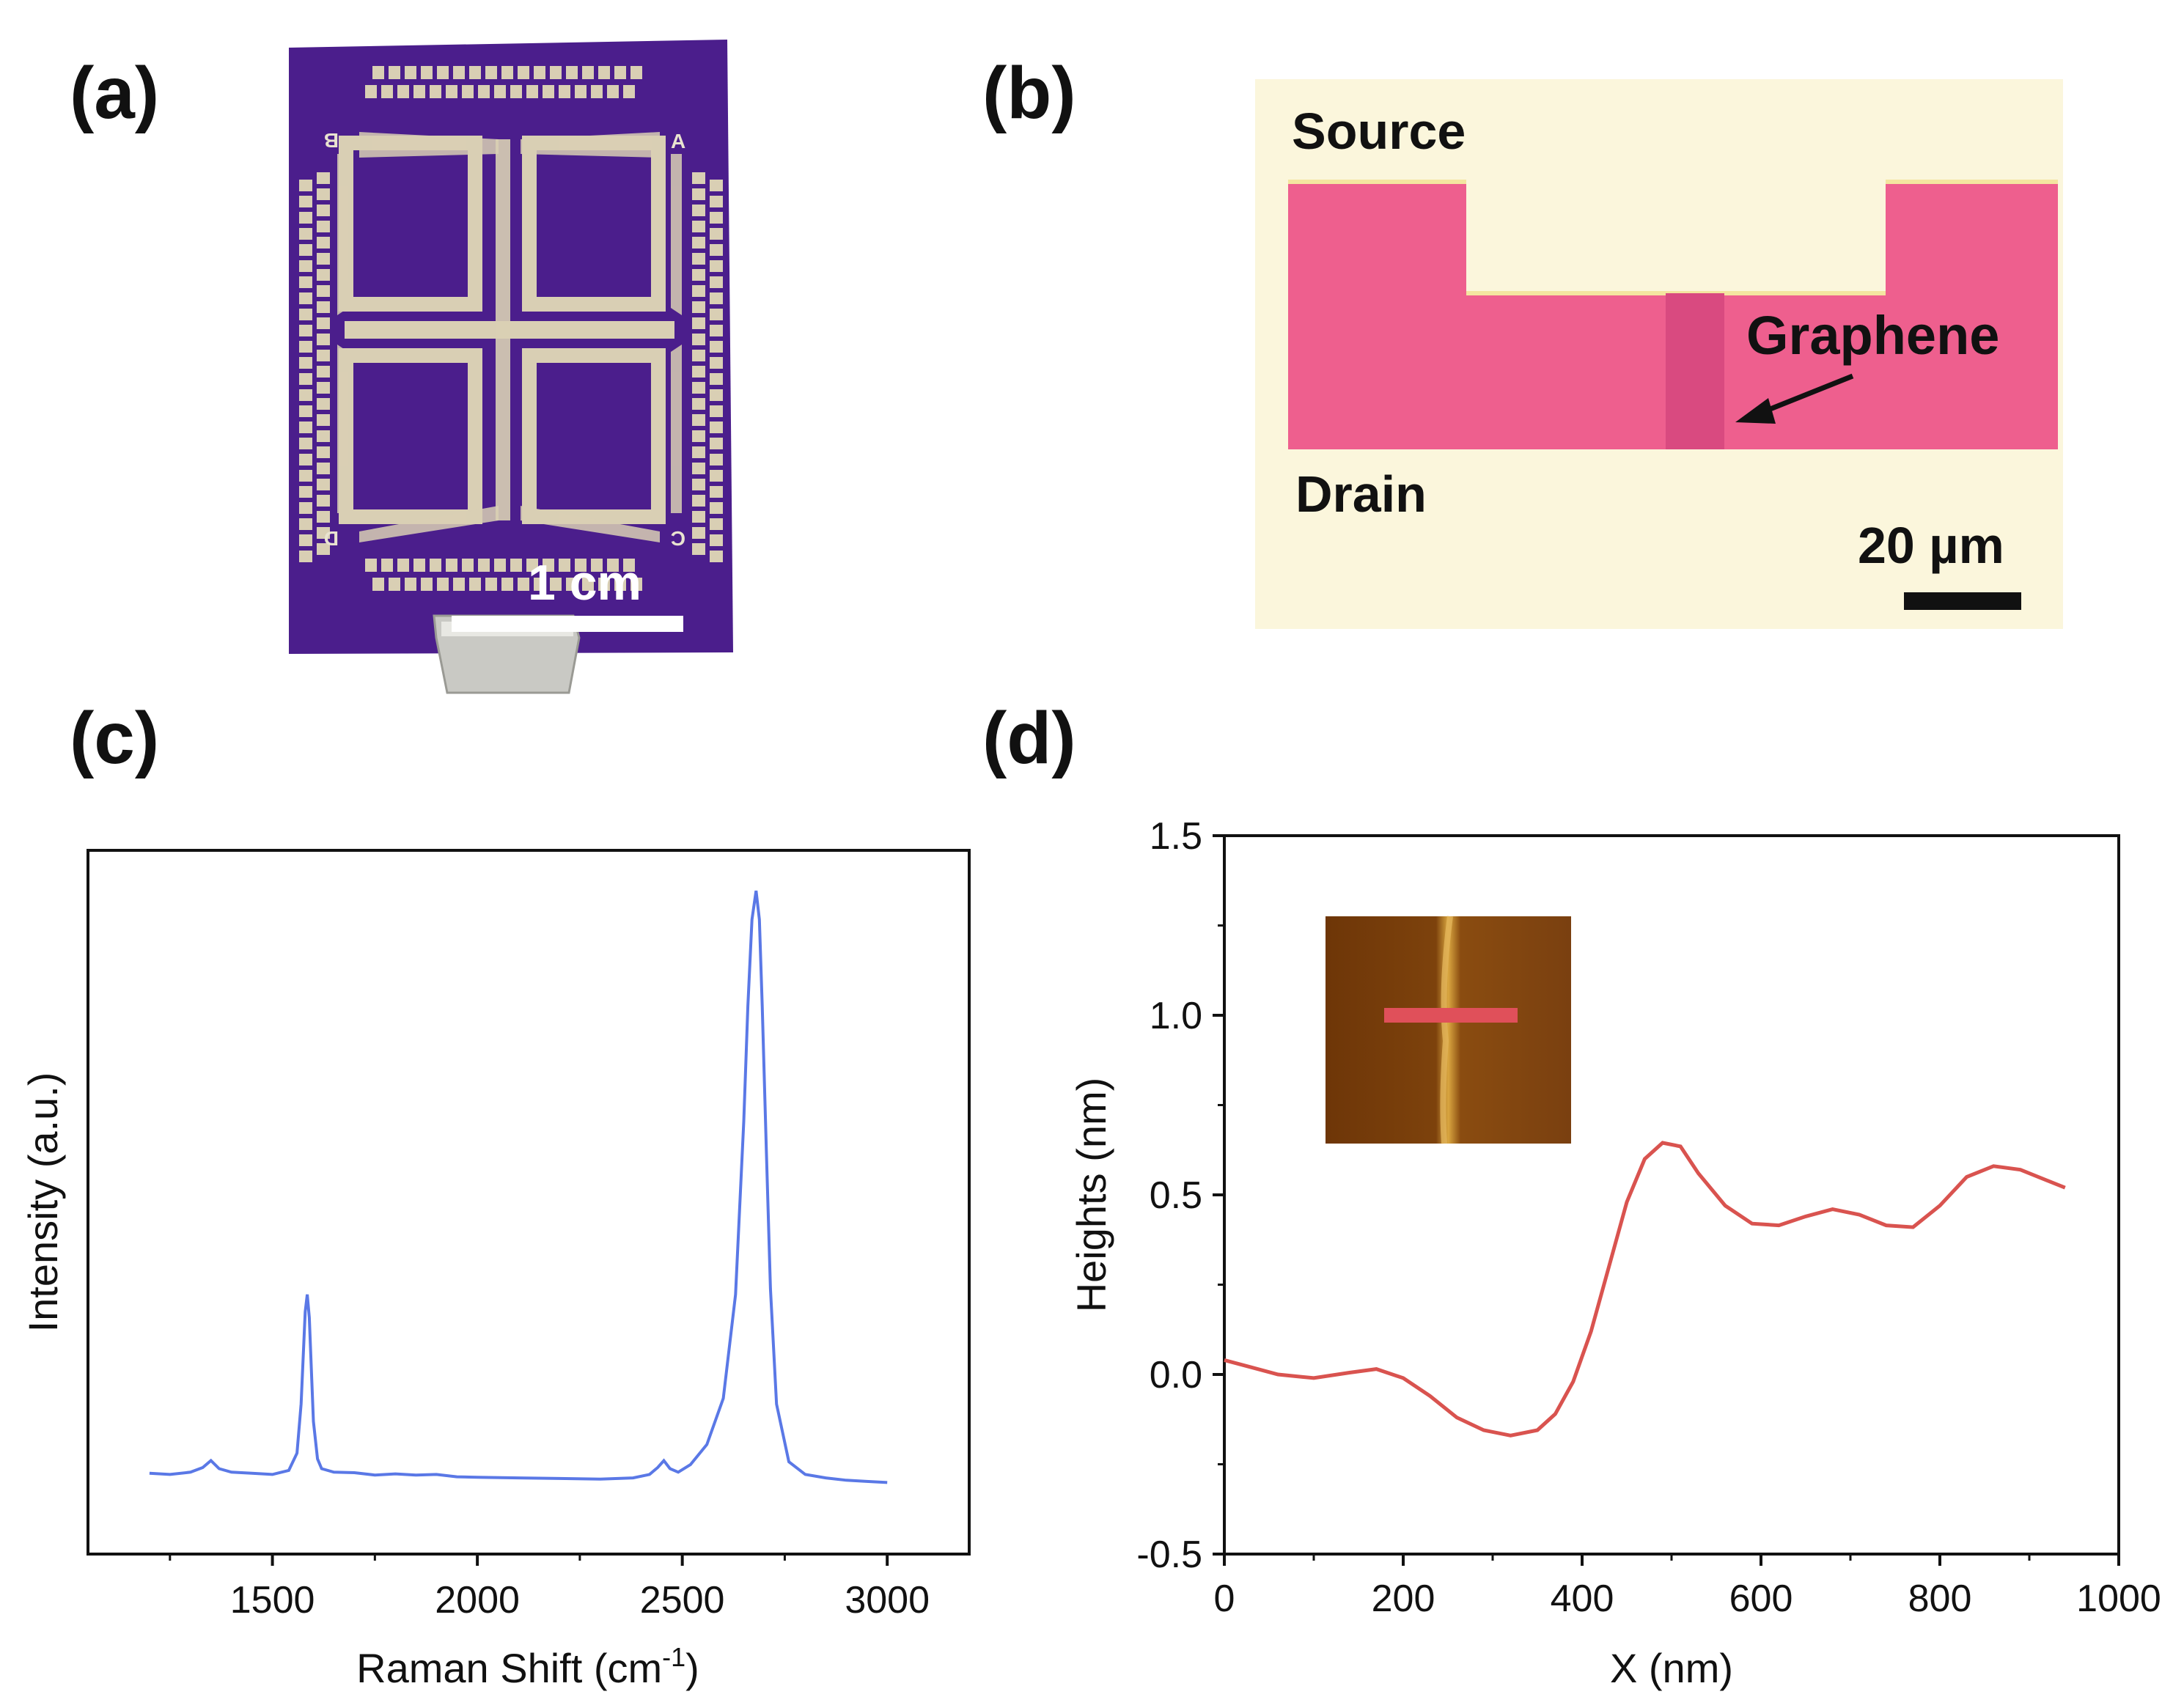 The height and width of the screenshot is (1708, 2184). Describe the element at coordinates (1451, 1015) in the screenshot. I see `afm-inset-linecut` at that location.